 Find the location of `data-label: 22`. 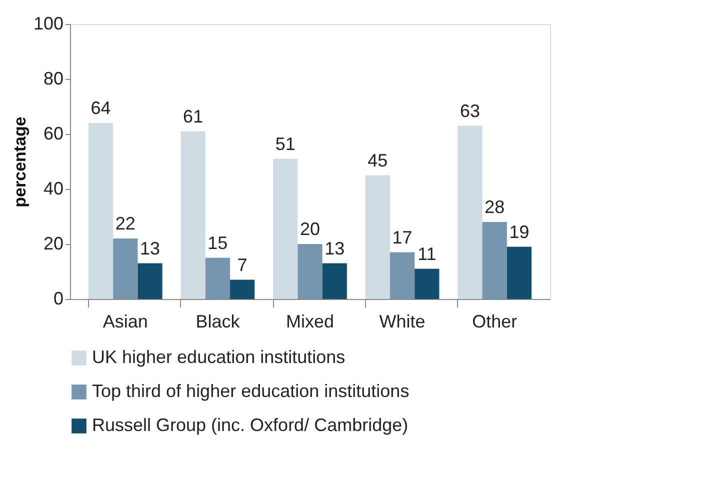

data-label: 22 is located at coordinates (125, 224).